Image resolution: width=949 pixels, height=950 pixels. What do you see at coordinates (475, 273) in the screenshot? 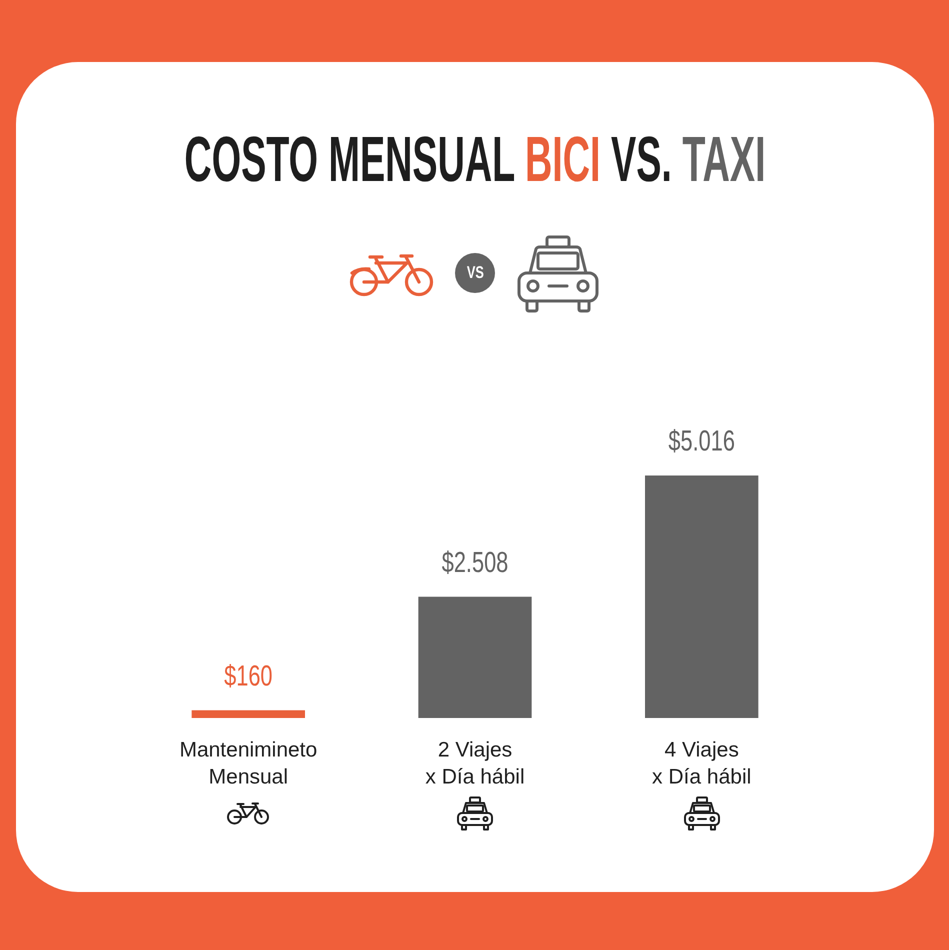
I see `text: VS` at bounding box center [475, 273].